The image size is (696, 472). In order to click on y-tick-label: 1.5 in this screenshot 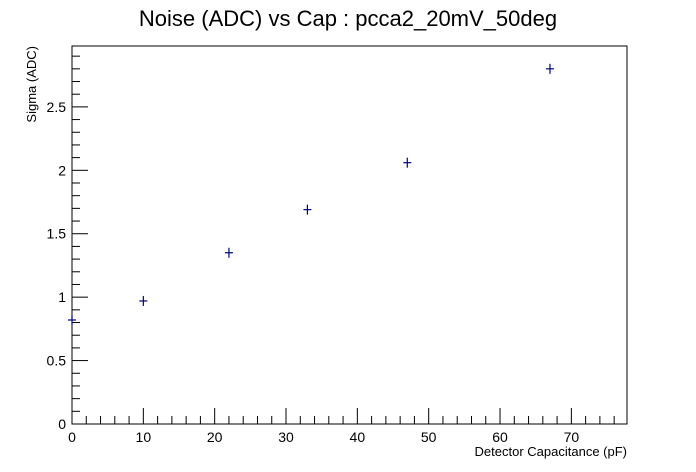, I will do `click(57, 234)`.